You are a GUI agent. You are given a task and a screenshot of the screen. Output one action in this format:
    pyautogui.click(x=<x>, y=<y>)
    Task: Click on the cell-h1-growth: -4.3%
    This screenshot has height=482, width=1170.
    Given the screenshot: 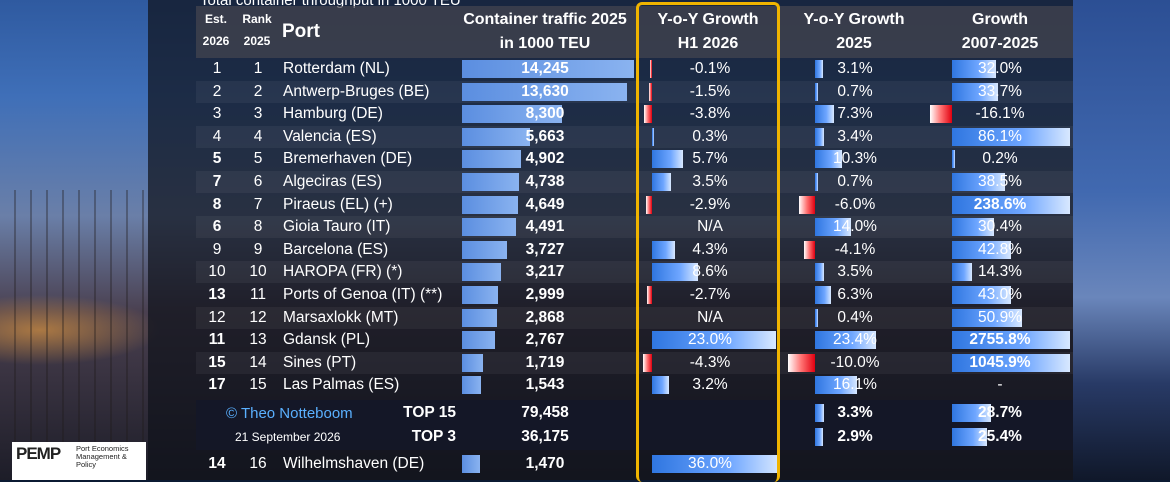 What is the action you would take?
    pyautogui.click(x=710, y=362)
    